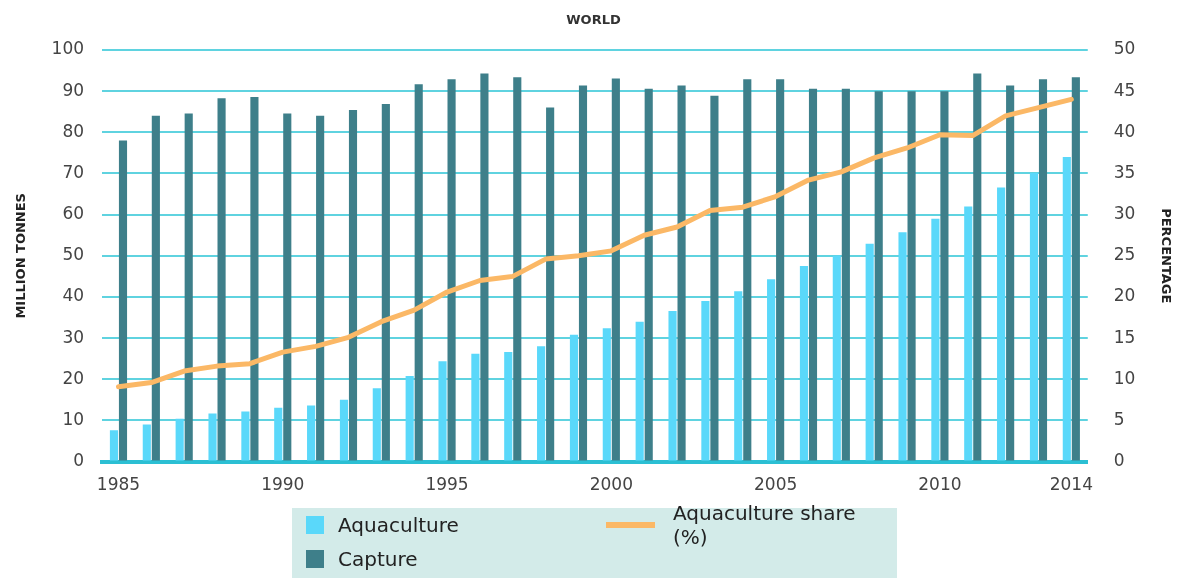  I want to click on chart-title: WORLD, so click(593, 19).